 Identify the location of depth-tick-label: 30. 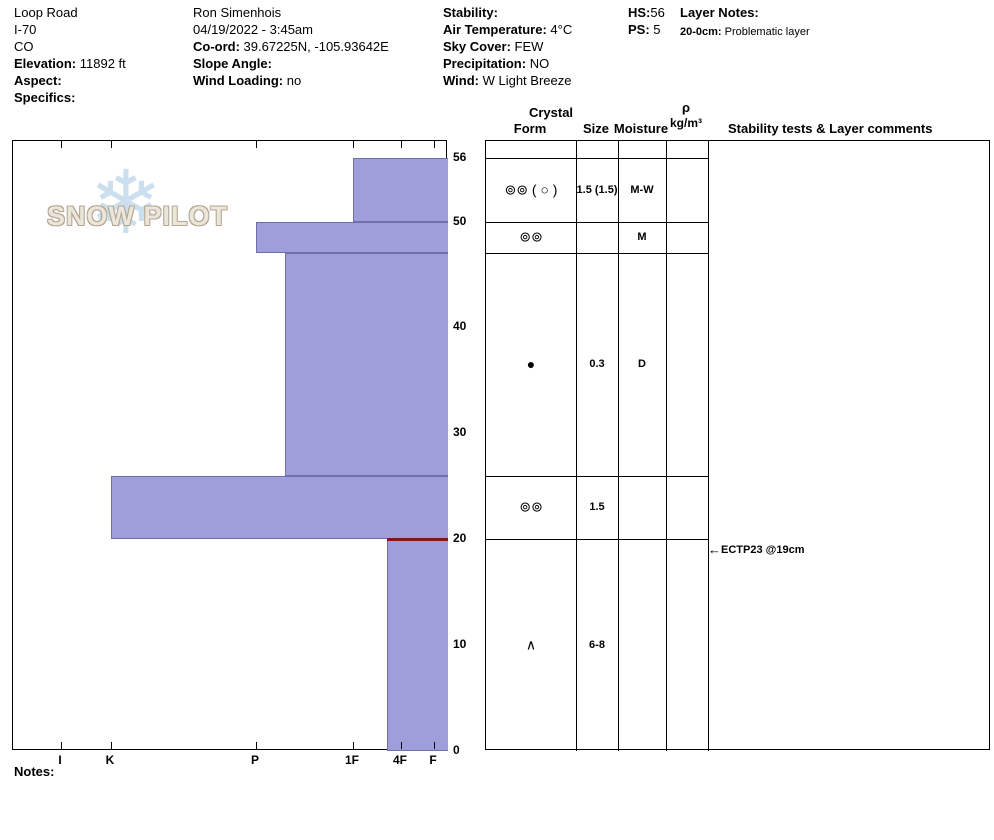
(460, 432).